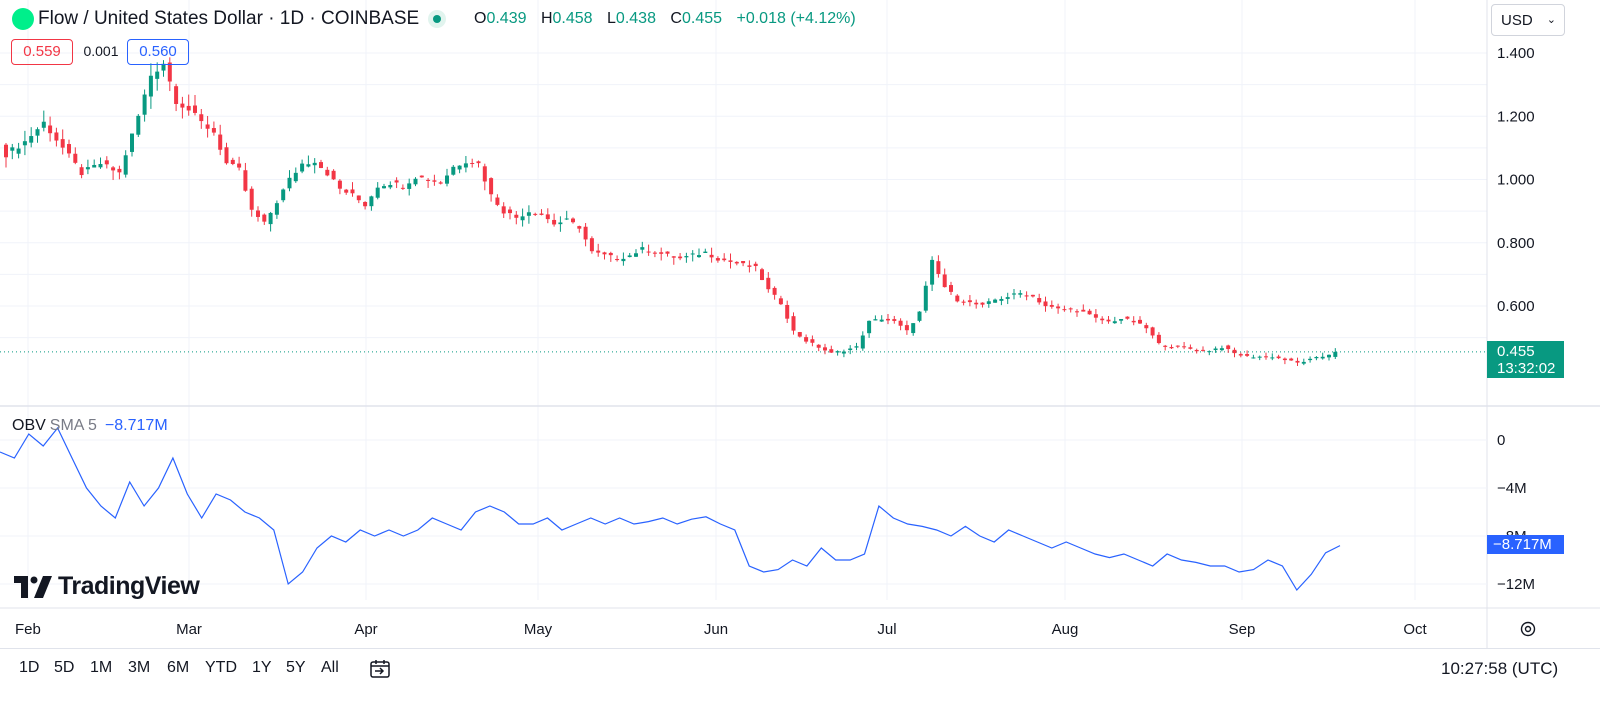 The height and width of the screenshot is (701, 1600). I want to click on range-ytd: YTD, so click(221, 667).